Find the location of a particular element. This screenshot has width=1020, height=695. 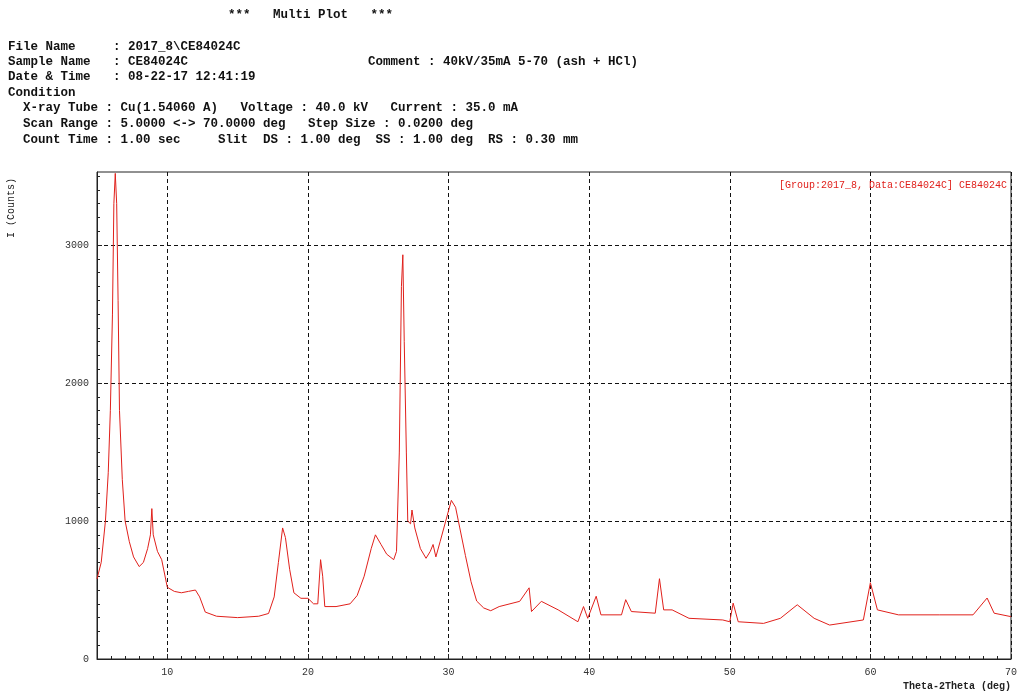

x-axis-title: Theta-2Theta (deg) is located at coordinates (956, 686).